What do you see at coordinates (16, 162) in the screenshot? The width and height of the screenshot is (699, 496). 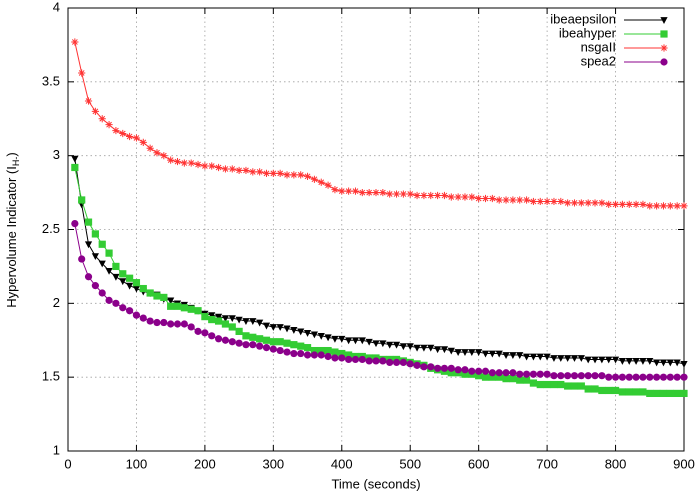 I see `y-axis-title-sub: H-` at bounding box center [16, 162].